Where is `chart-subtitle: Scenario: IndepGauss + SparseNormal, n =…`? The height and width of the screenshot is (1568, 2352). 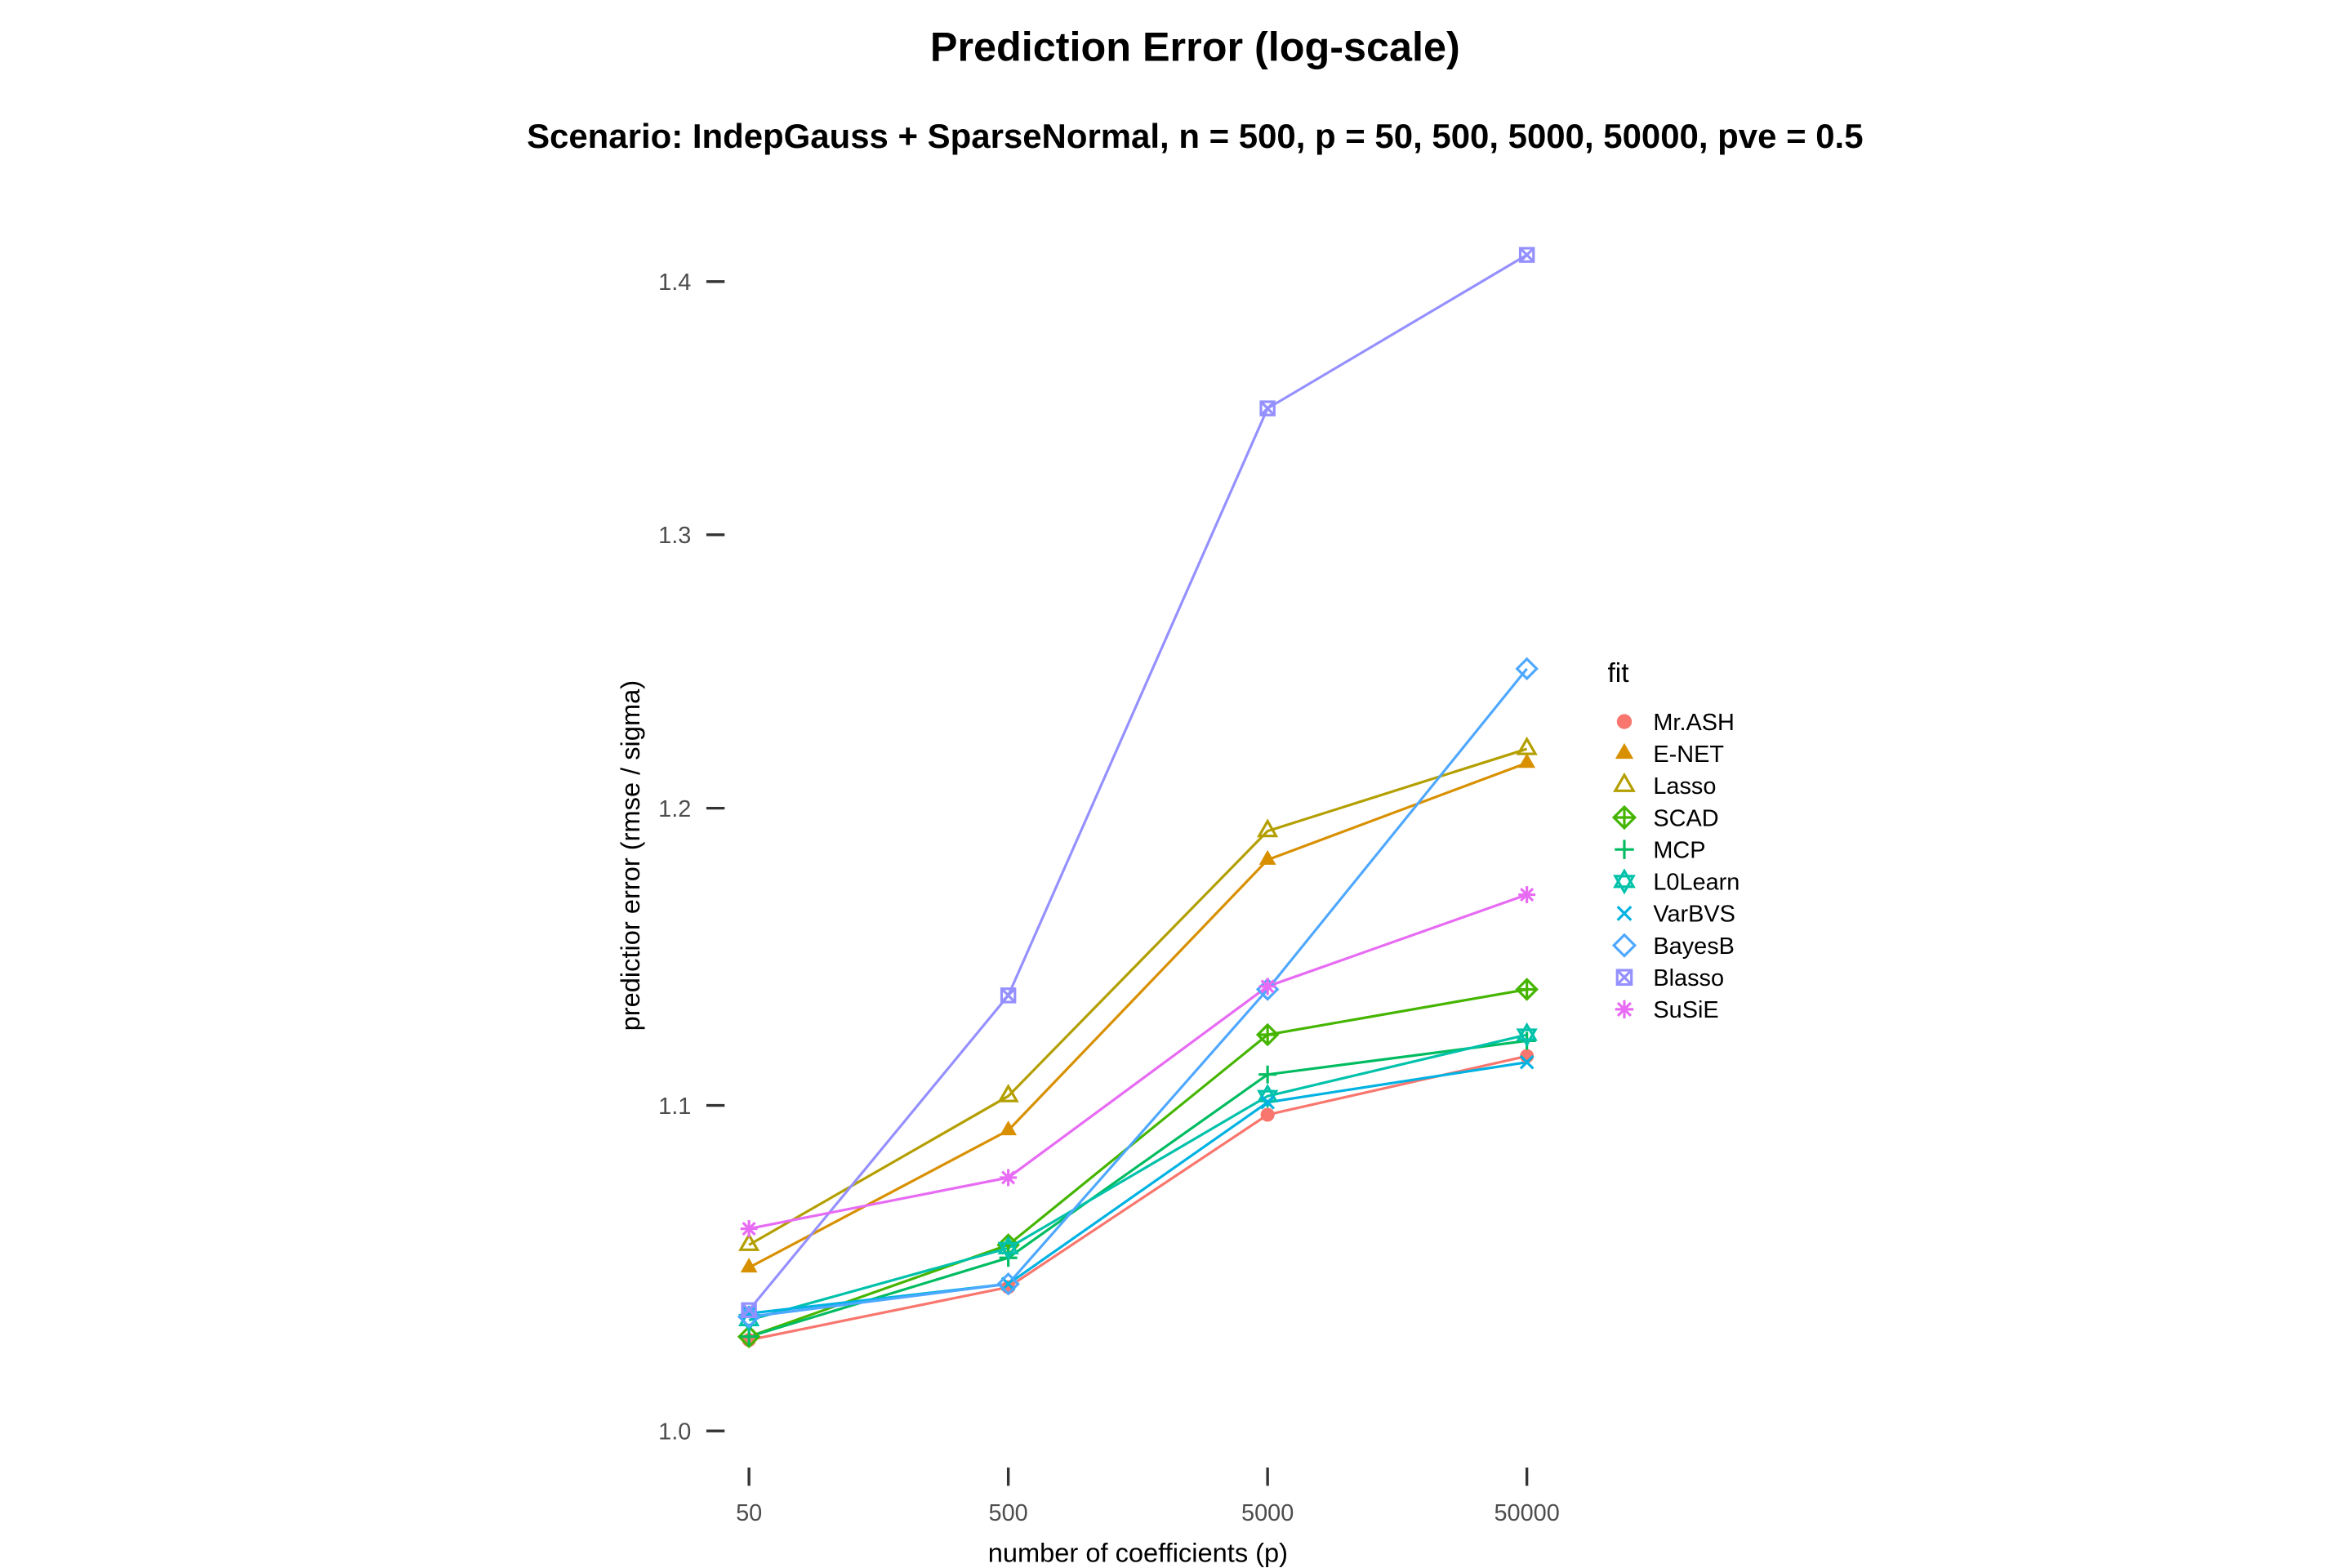 chart-subtitle: Scenario: IndepGauss + SparseNormal, n =… is located at coordinates (1195, 136).